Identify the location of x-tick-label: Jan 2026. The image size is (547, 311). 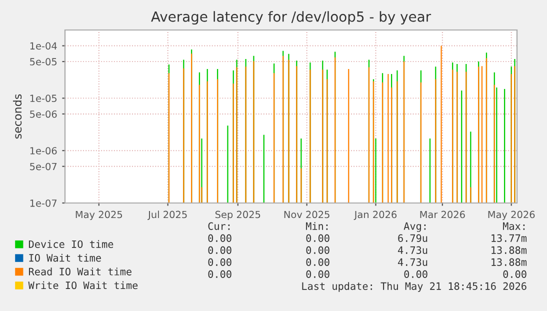
(375, 215).